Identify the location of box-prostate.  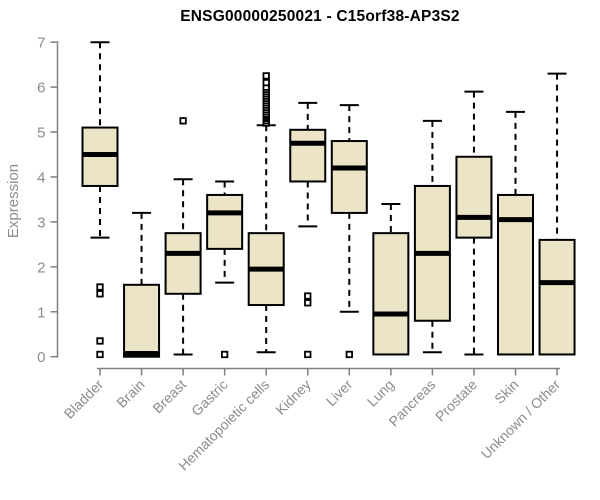
(474, 223).